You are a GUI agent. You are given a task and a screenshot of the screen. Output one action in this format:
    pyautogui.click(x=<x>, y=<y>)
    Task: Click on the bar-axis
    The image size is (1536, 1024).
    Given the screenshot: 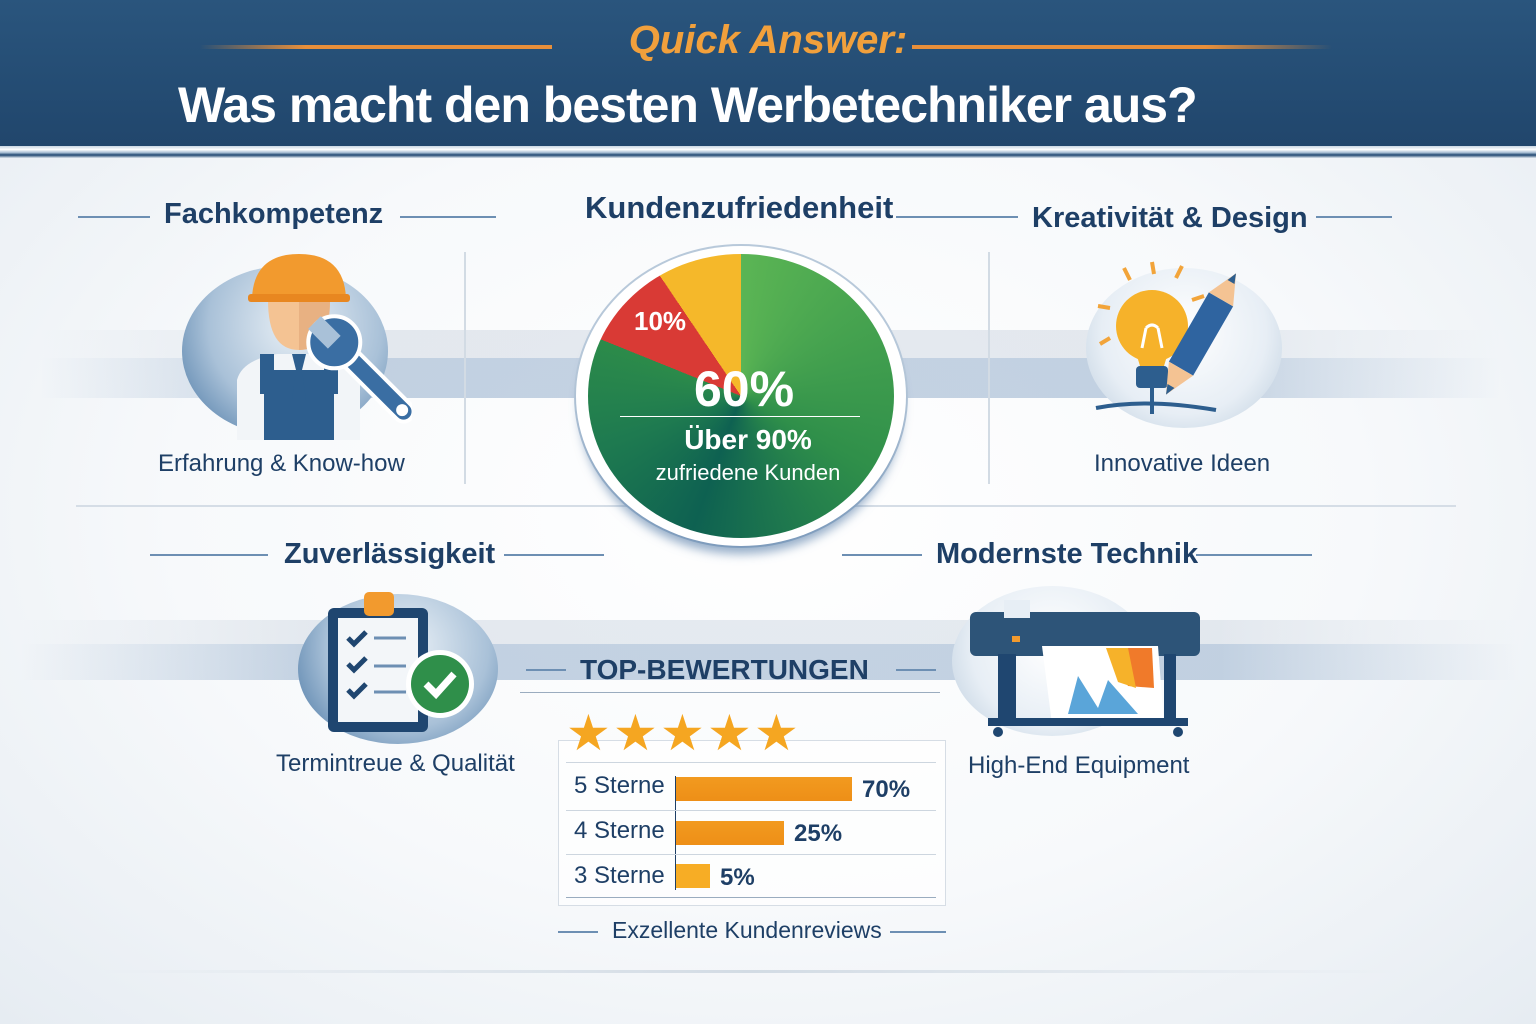 What is the action you would take?
    pyautogui.click(x=675, y=833)
    